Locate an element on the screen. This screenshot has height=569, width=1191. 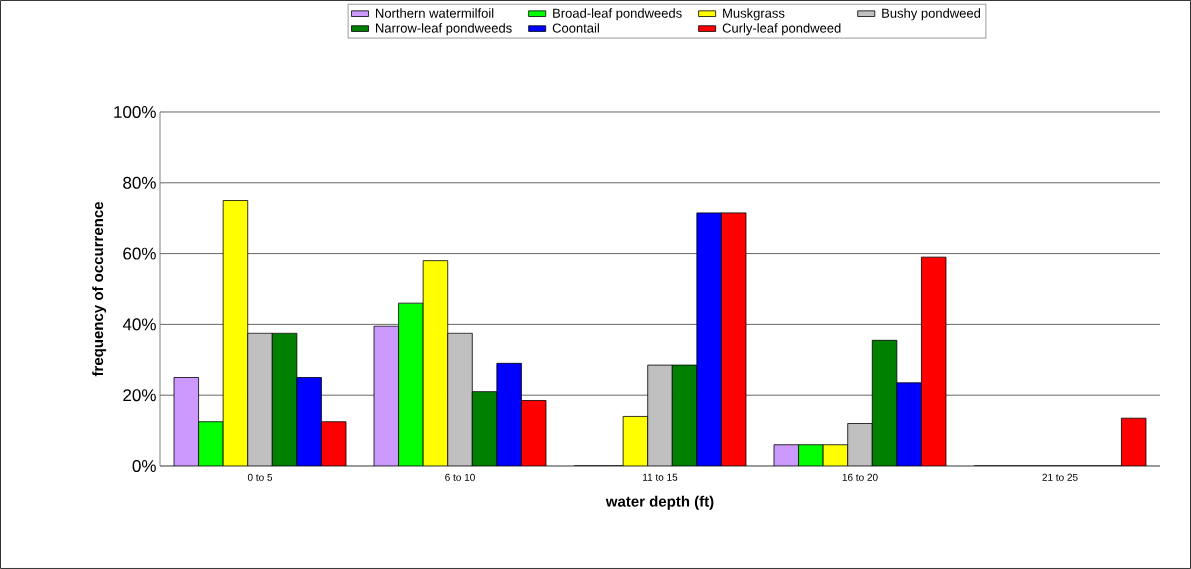
x-tick-label: 16 to 20 is located at coordinates (860, 477).